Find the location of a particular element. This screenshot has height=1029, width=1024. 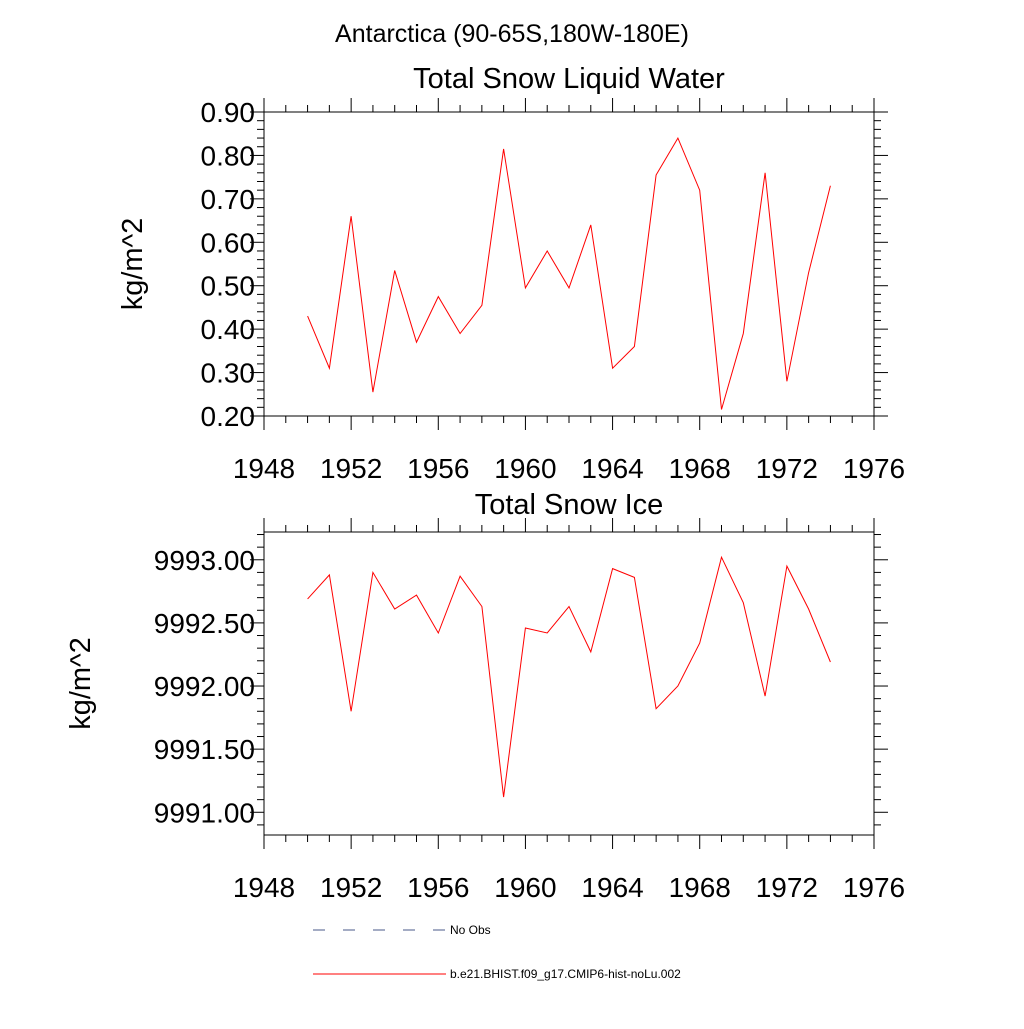

y-tick-label: 9992.50 is located at coordinates (204, 623).